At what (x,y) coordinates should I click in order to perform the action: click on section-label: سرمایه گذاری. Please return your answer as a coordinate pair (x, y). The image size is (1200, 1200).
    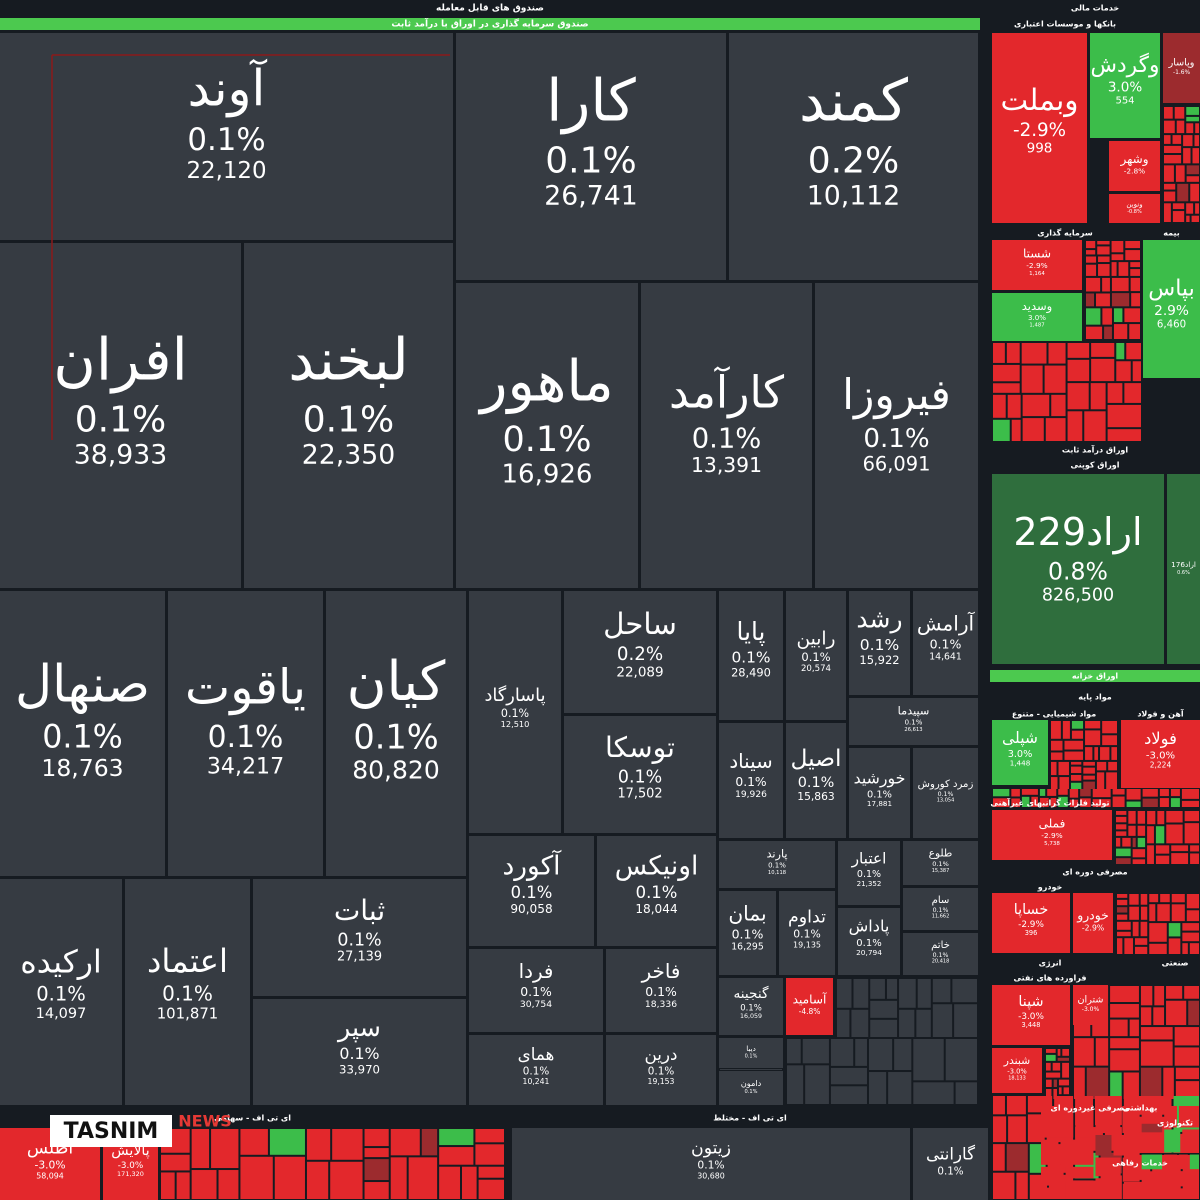
    Looking at the image, I should click on (1065, 233).